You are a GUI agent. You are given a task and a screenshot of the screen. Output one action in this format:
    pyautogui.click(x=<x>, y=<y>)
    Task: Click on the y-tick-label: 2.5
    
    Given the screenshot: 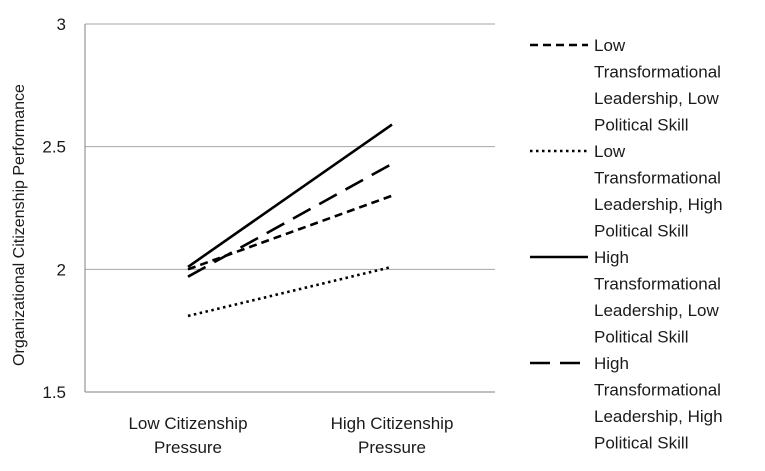 What is the action you would take?
    pyautogui.click(x=54, y=147)
    